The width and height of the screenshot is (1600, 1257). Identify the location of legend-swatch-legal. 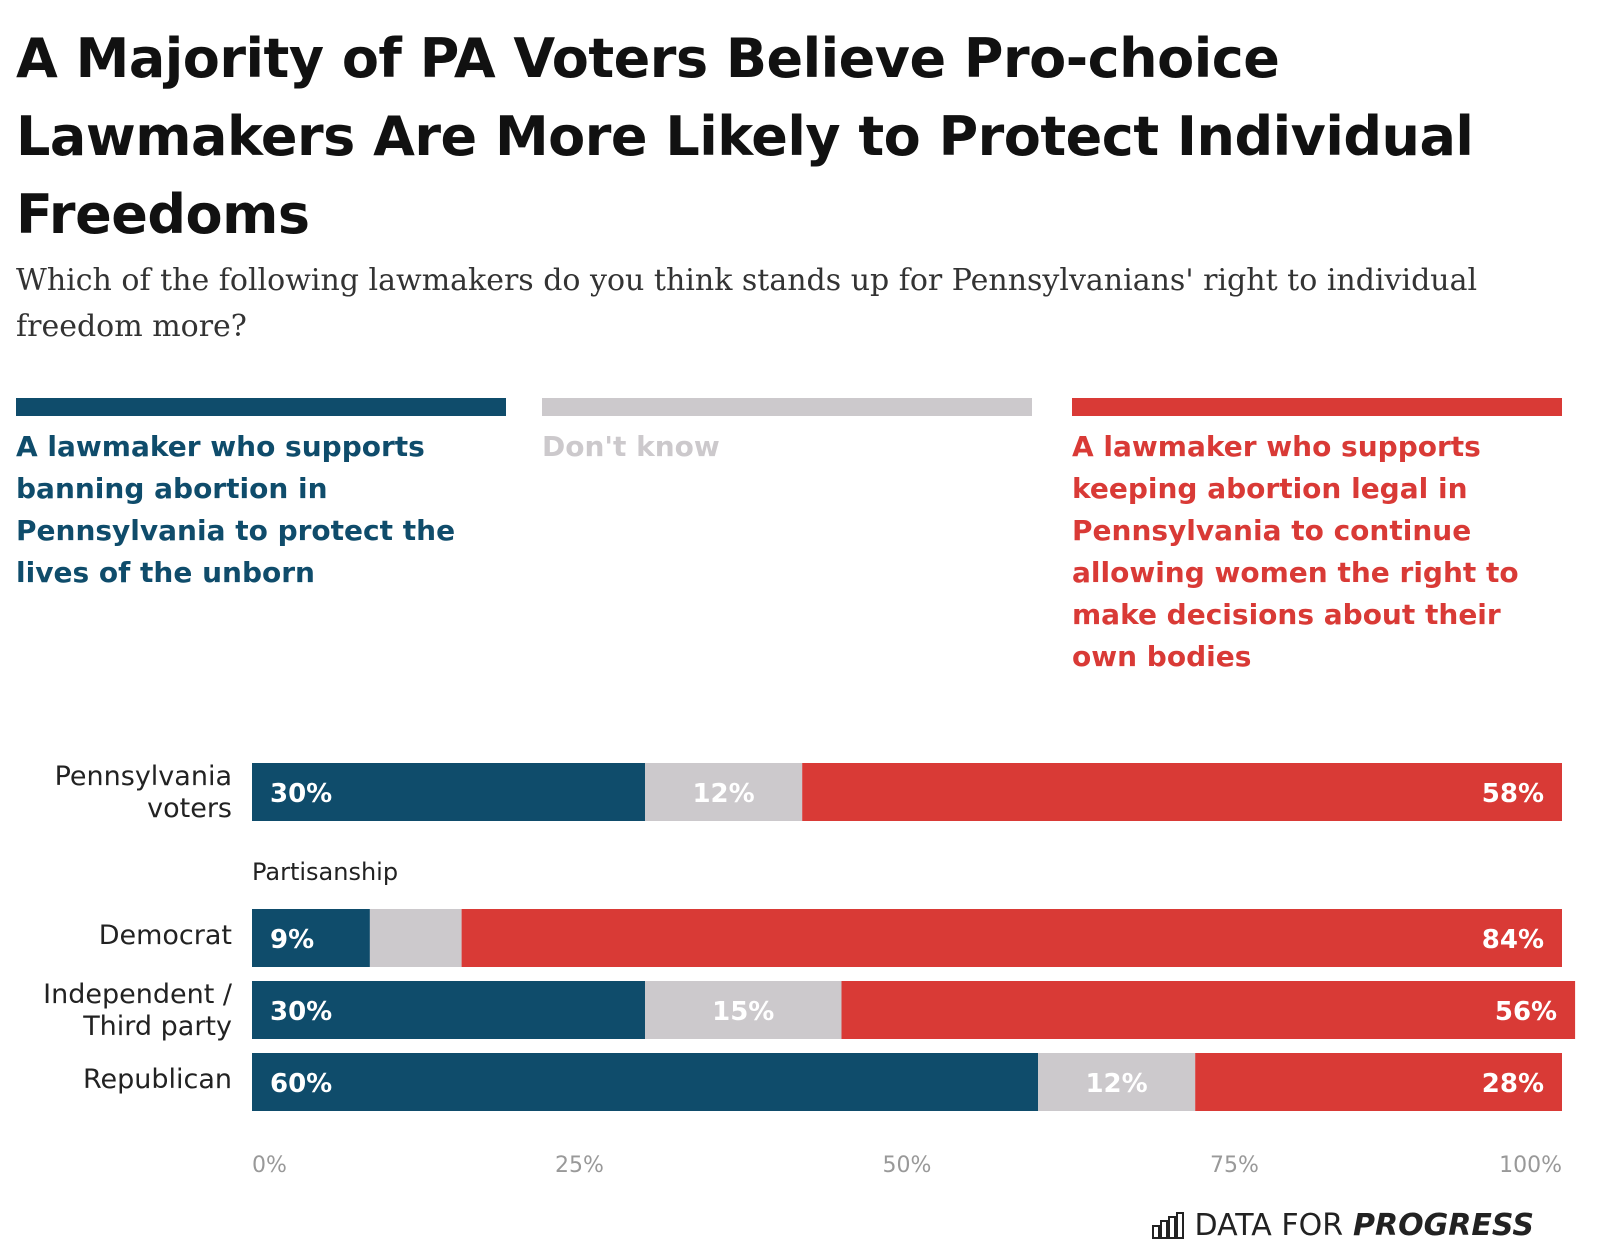
(1317, 407).